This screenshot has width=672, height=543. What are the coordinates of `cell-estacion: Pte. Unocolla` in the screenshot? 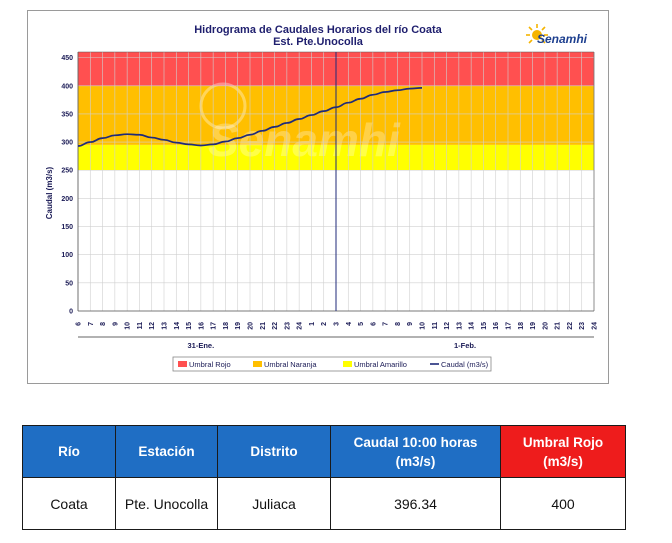 It's located at (166, 503).